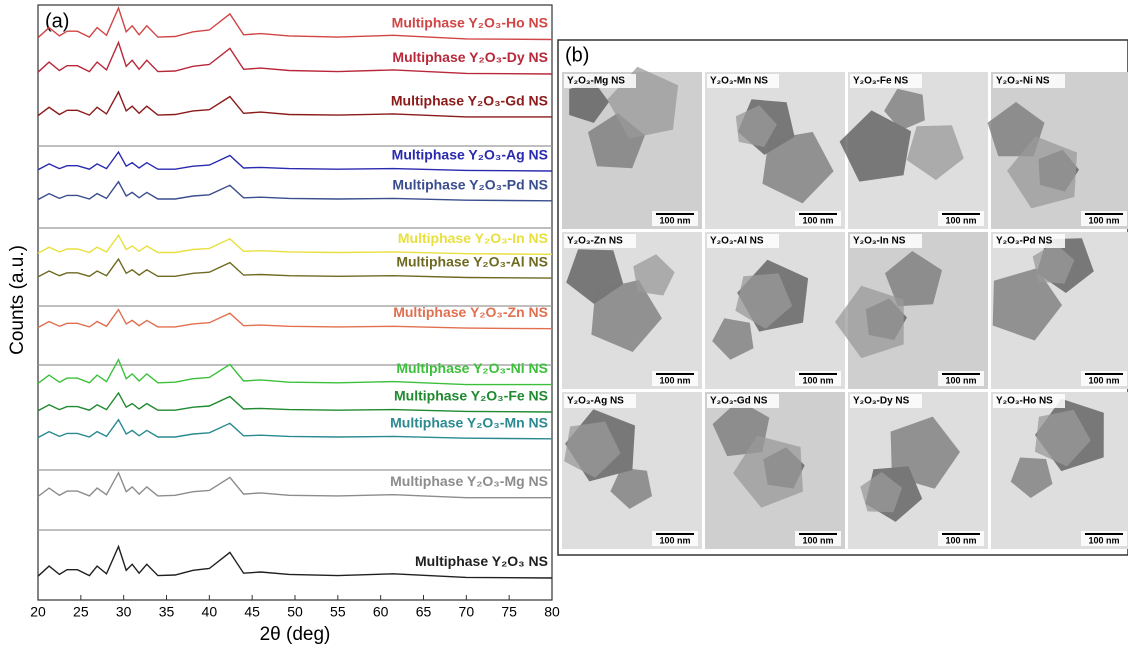  I want to click on tem-image: Y₂O₃-Mg NS 100 nm, so click(632, 147).